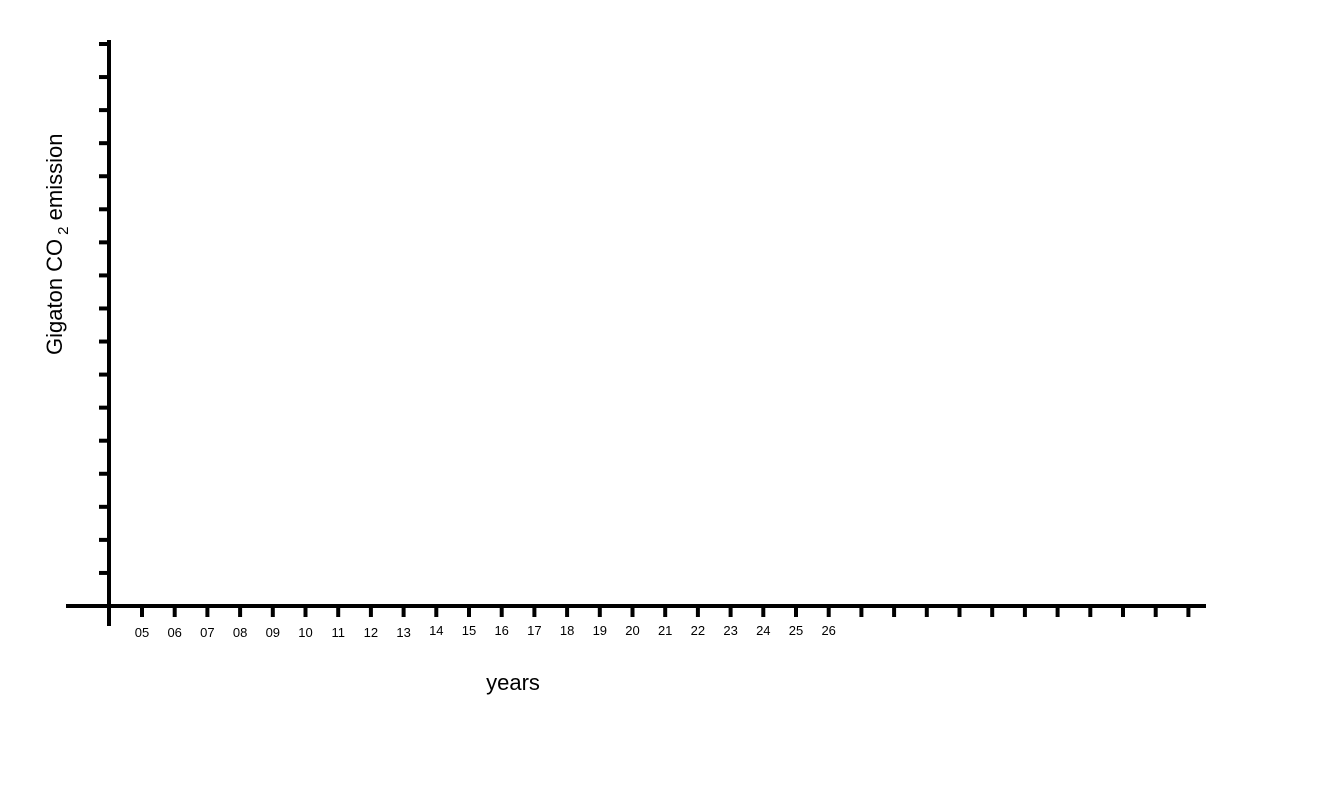  I want to click on x-tick-label: 24, so click(763, 630).